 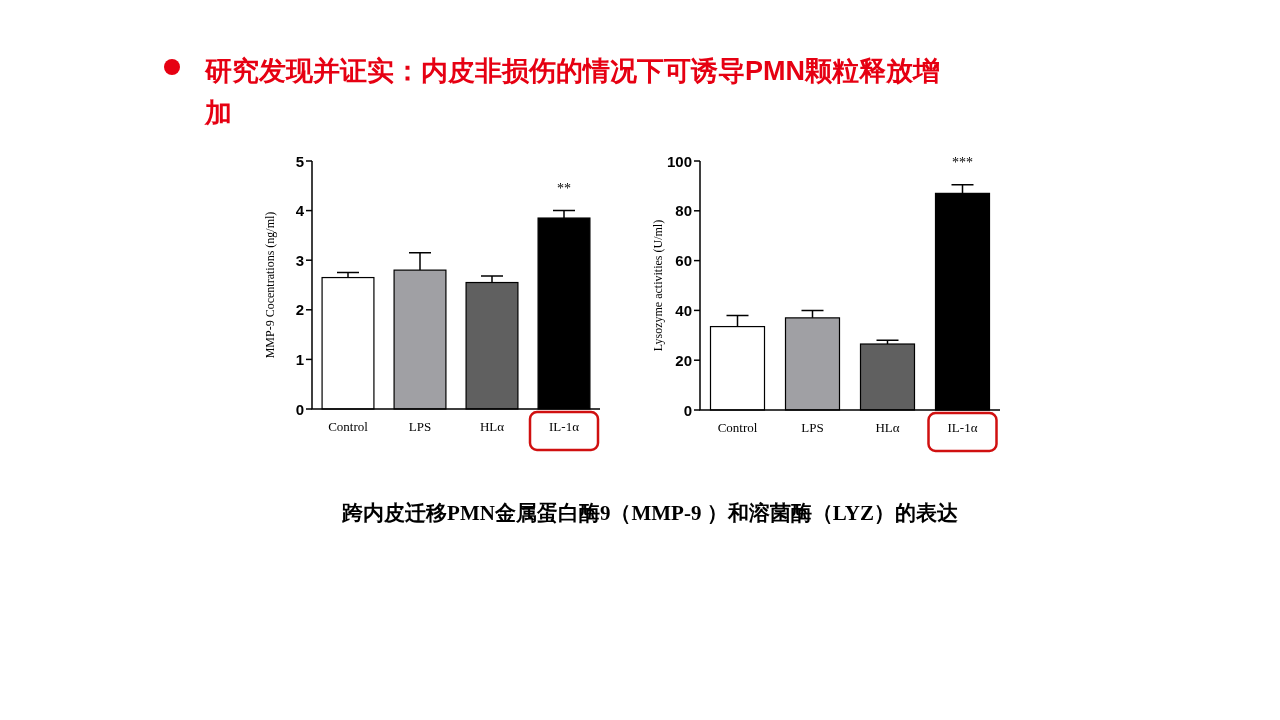 What do you see at coordinates (270, 285) in the screenshot?
I see `y-axis-title: MMP-9 Cocentrations (ng/ml)` at bounding box center [270, 285].